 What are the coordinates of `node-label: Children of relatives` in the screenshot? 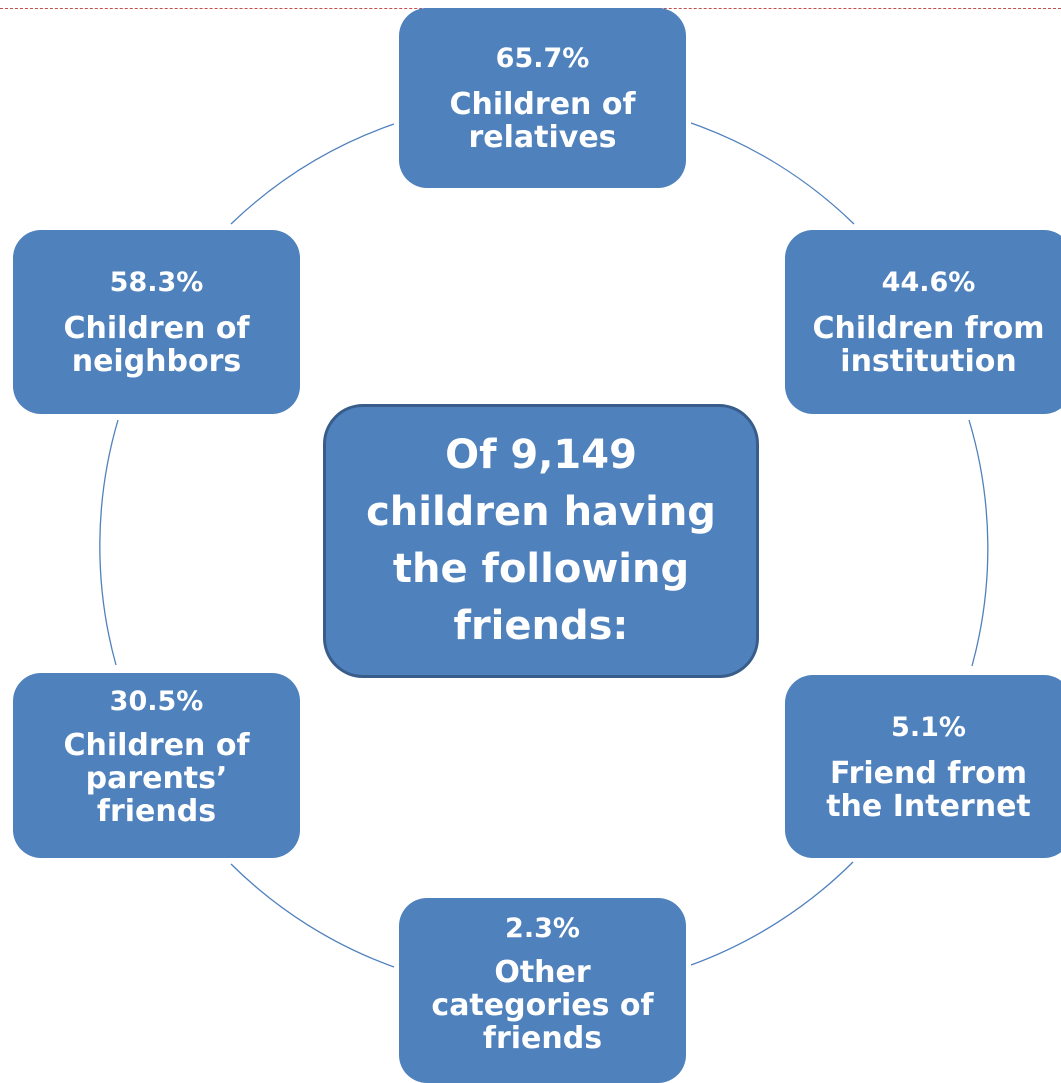 It's located at (543, 121).